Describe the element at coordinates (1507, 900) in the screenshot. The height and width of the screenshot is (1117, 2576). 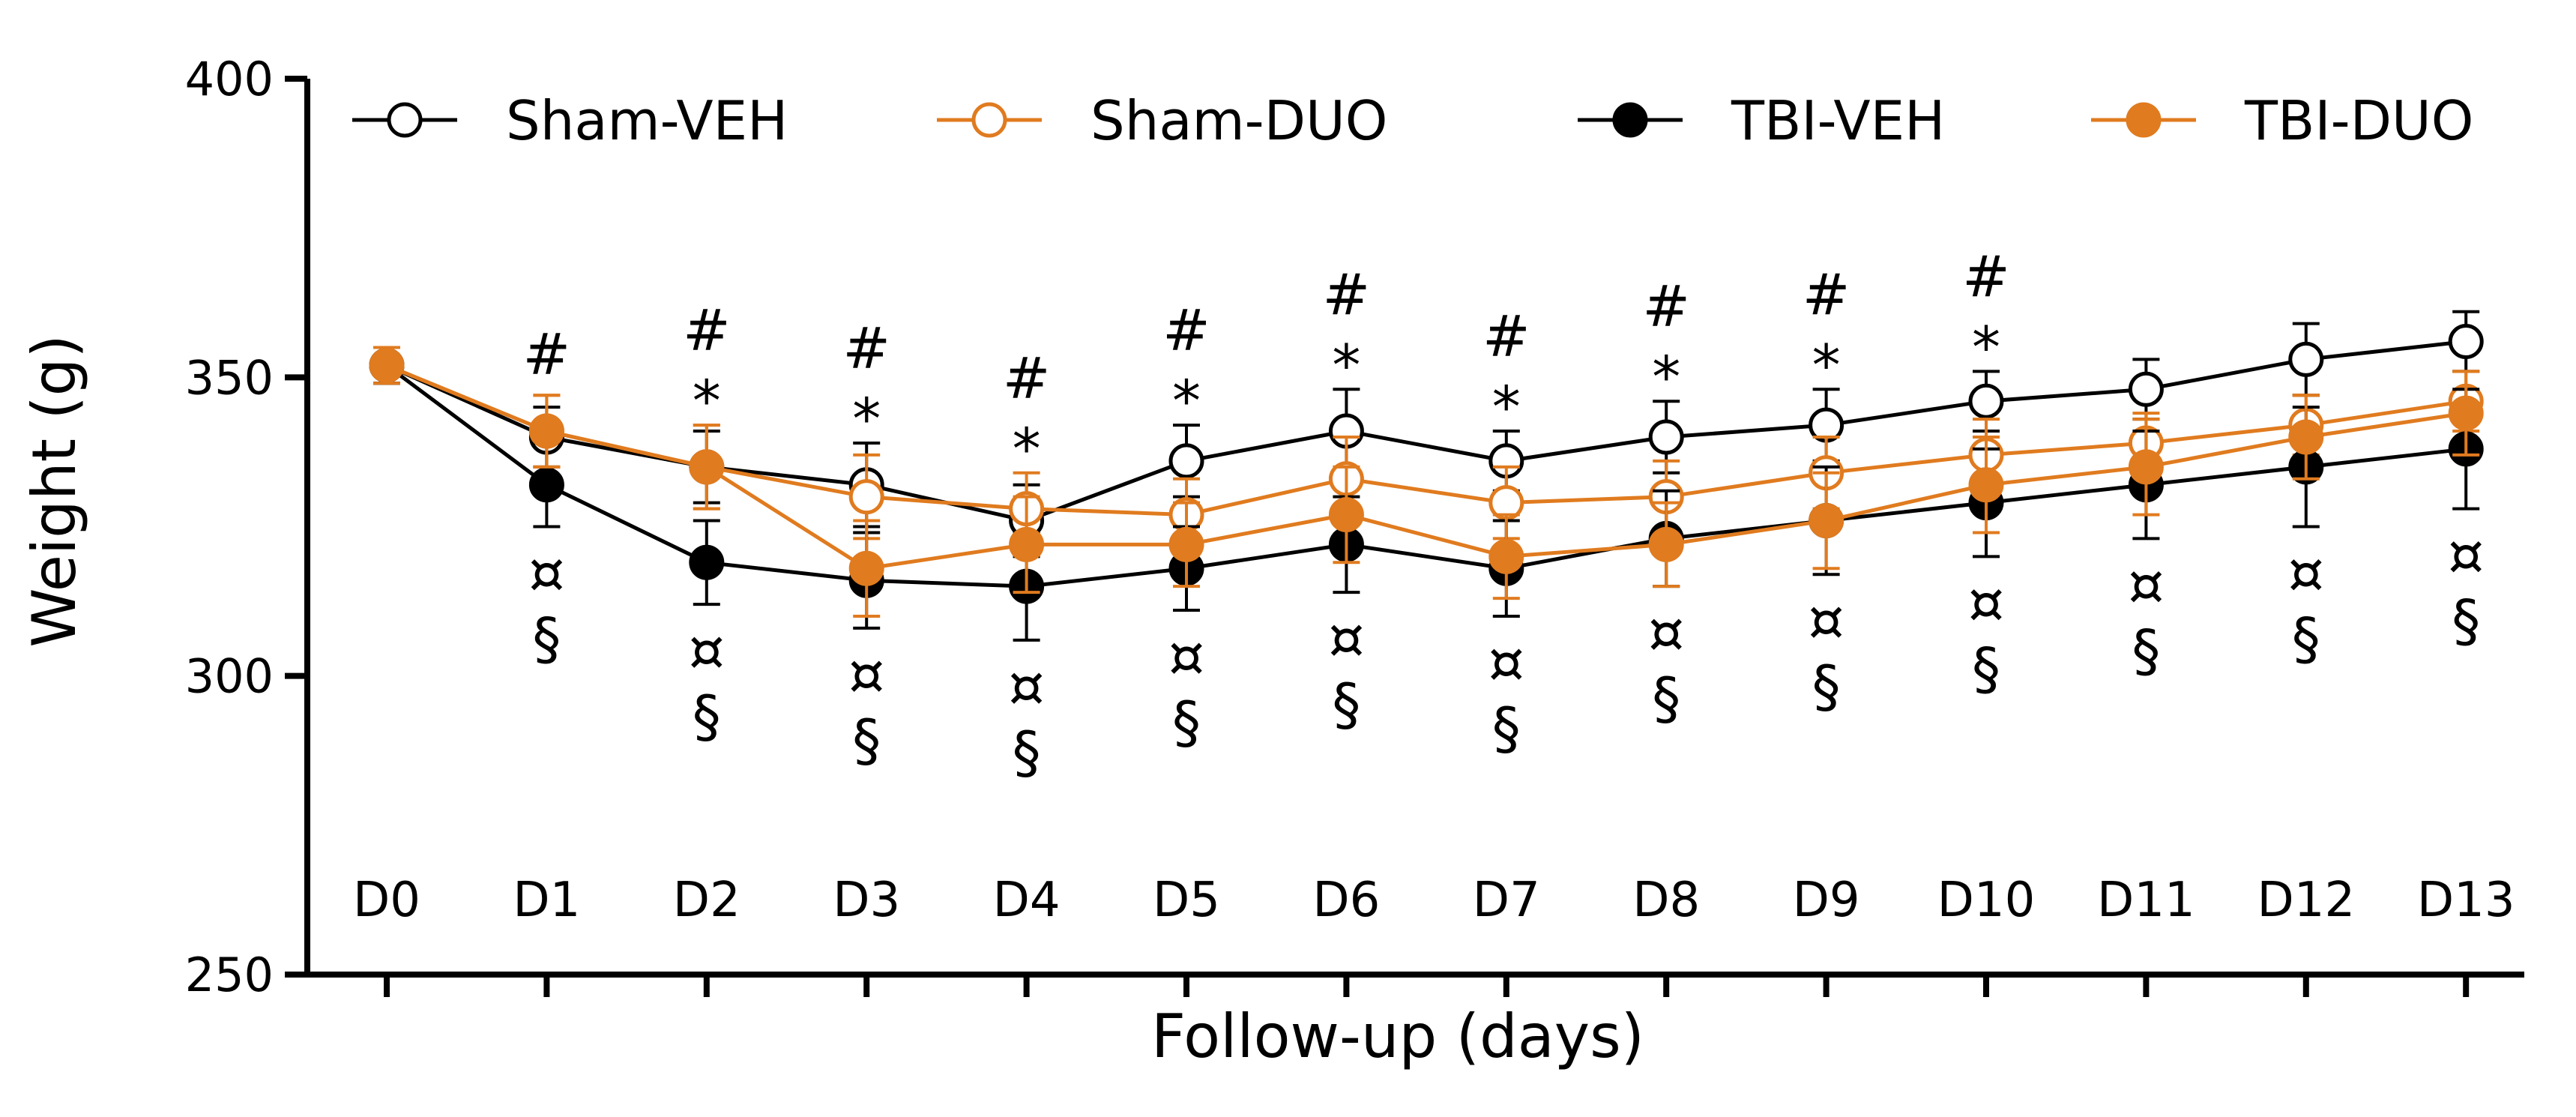
I see `x-tick-label: D7` at that location.